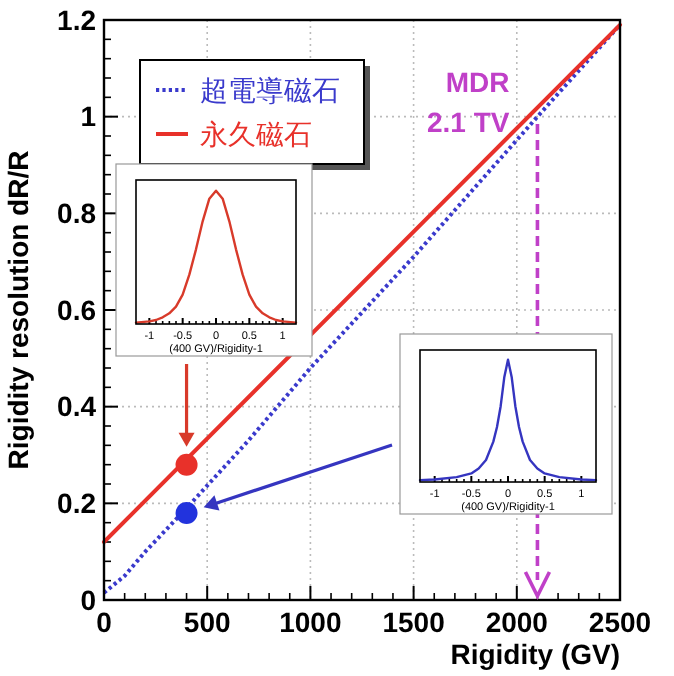 The height and width of the screenshot is (676, 674). What do you see at coordinates (77, 309) in the screenshot?
I see `y-tick-label: 0.6` at bounding box center [77, 309].